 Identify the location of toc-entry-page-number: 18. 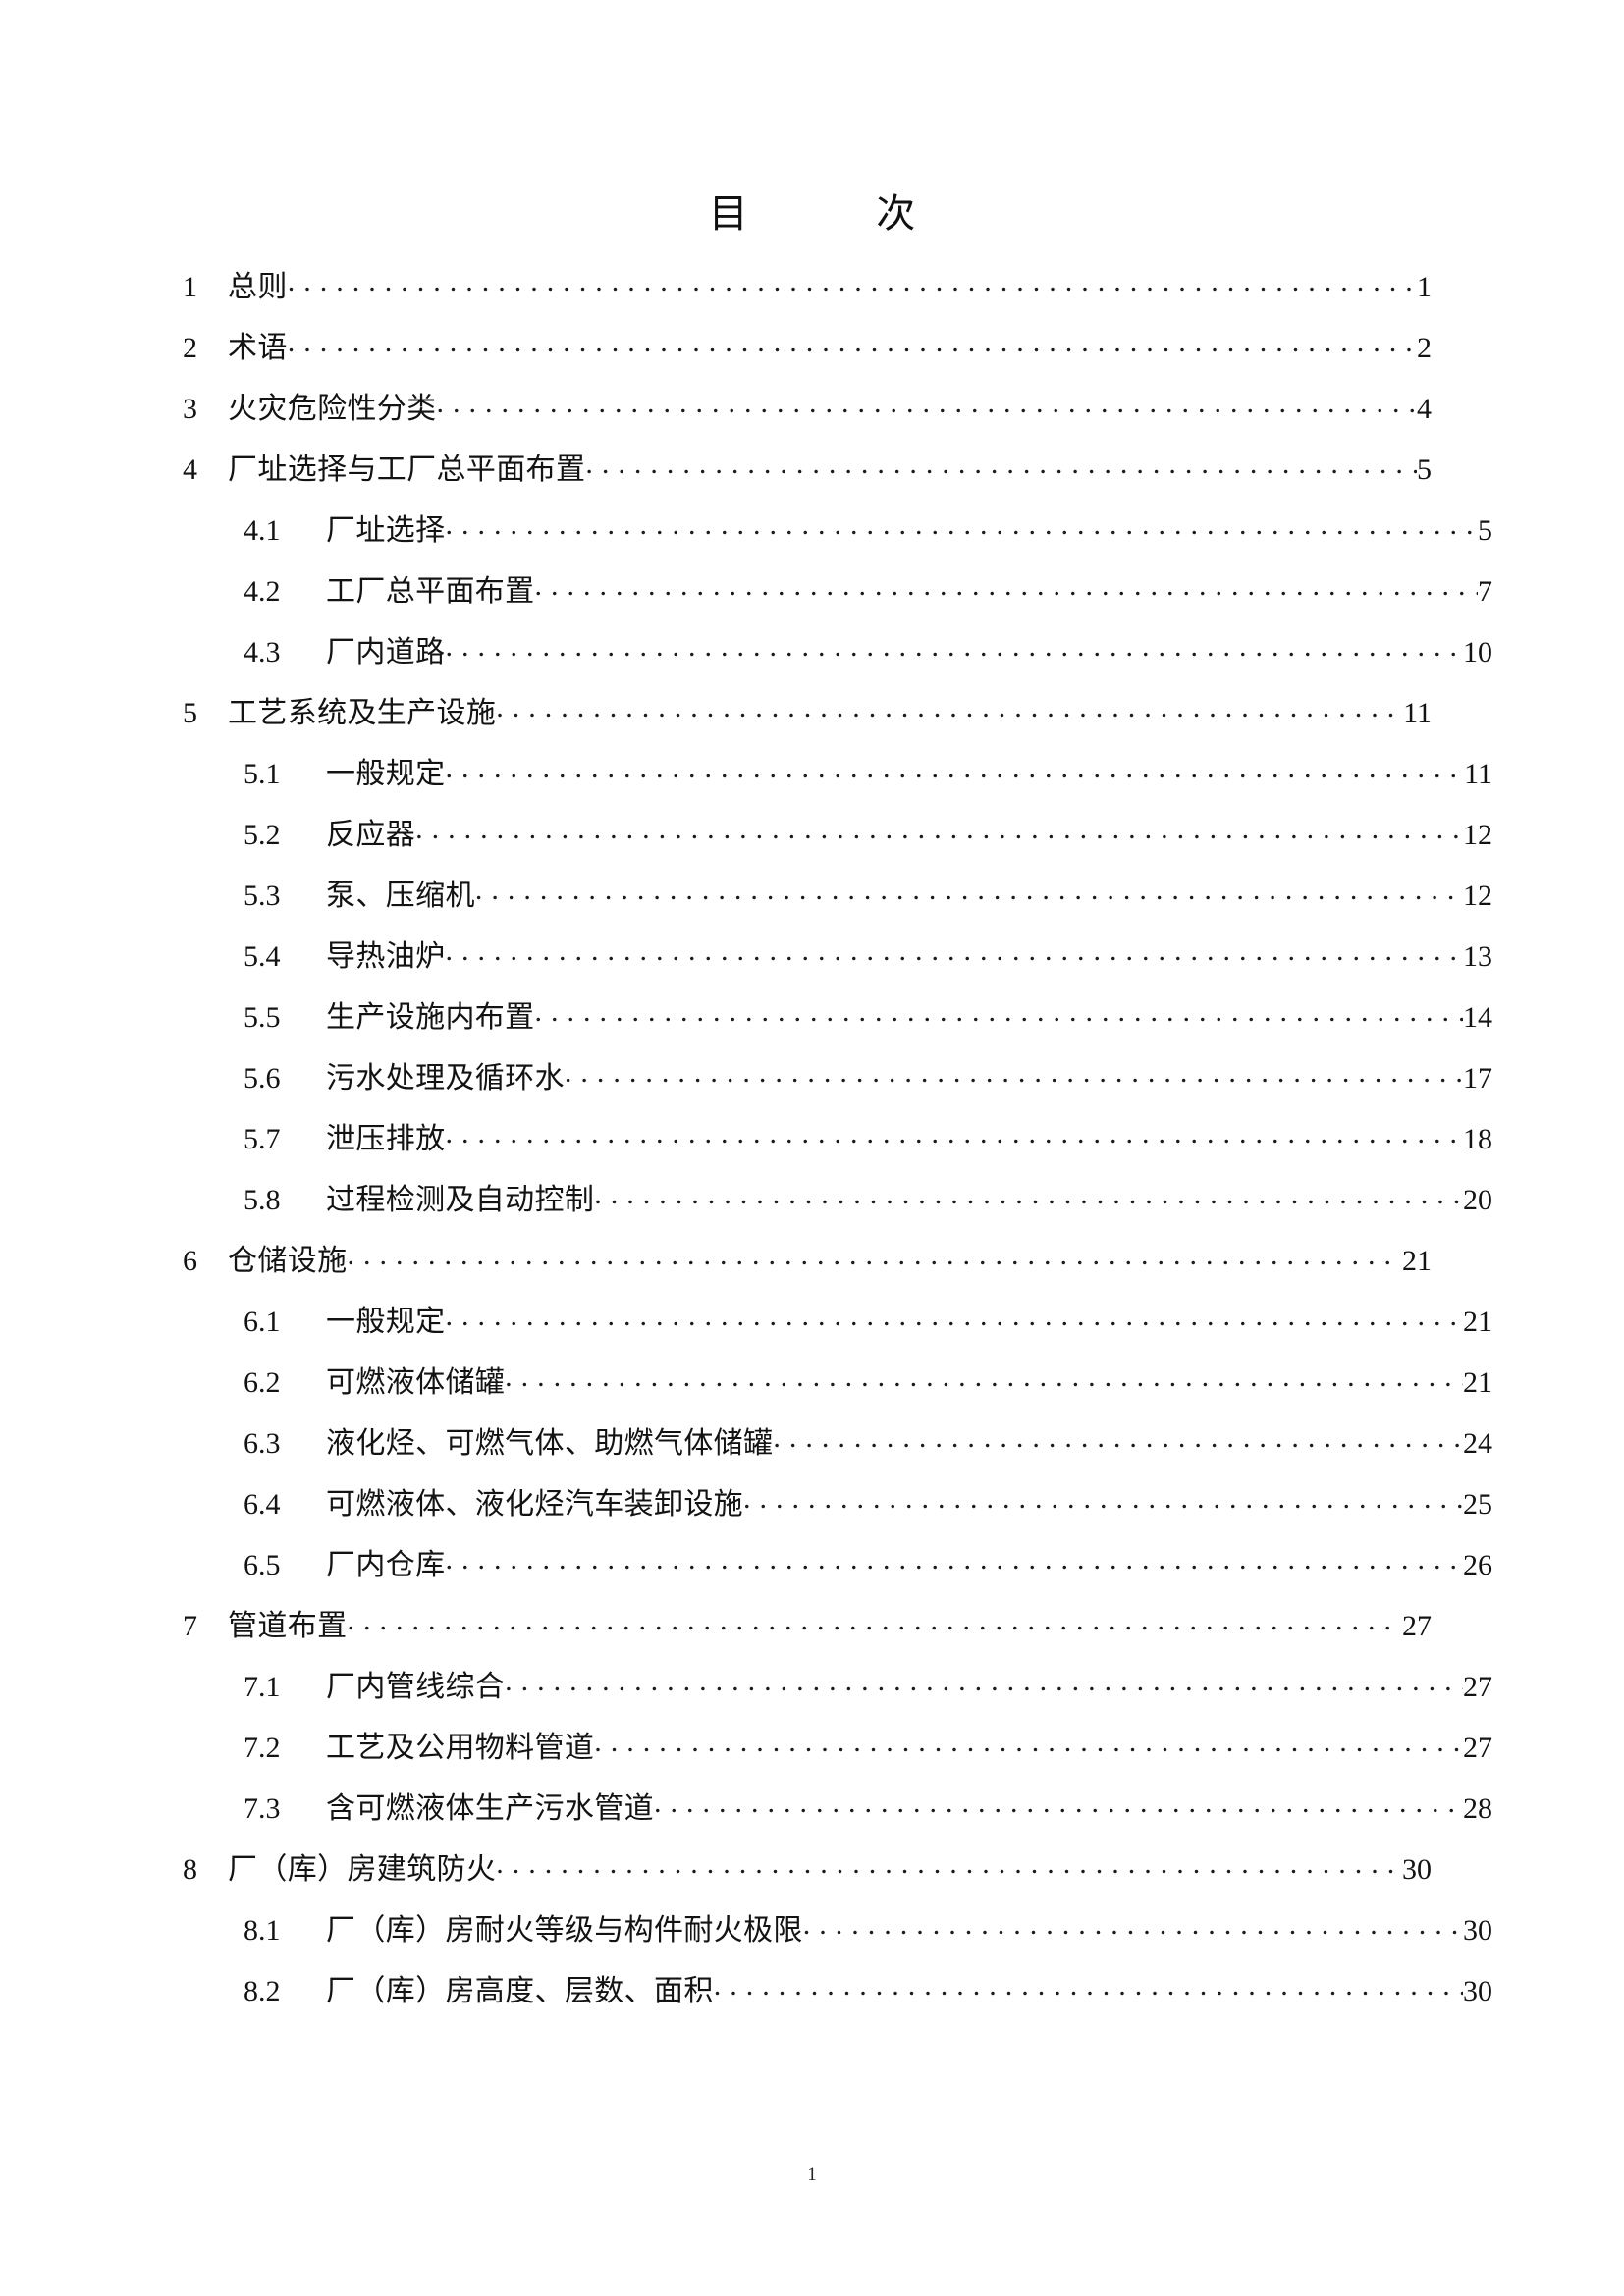
(1477, 1139).